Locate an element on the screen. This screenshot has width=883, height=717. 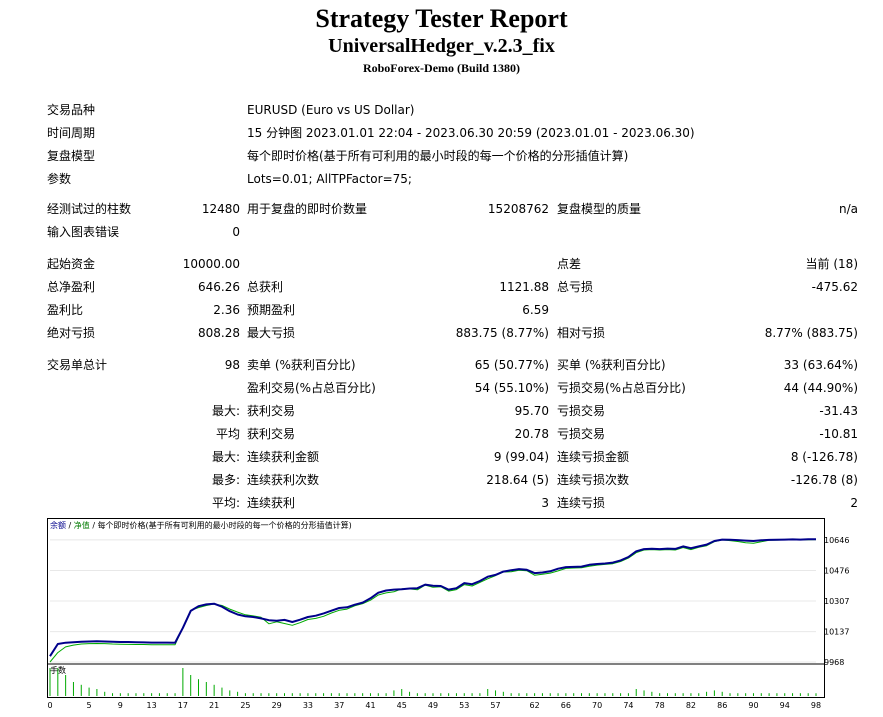
x-tick-label: 49 is located at coordinates (433, 705).